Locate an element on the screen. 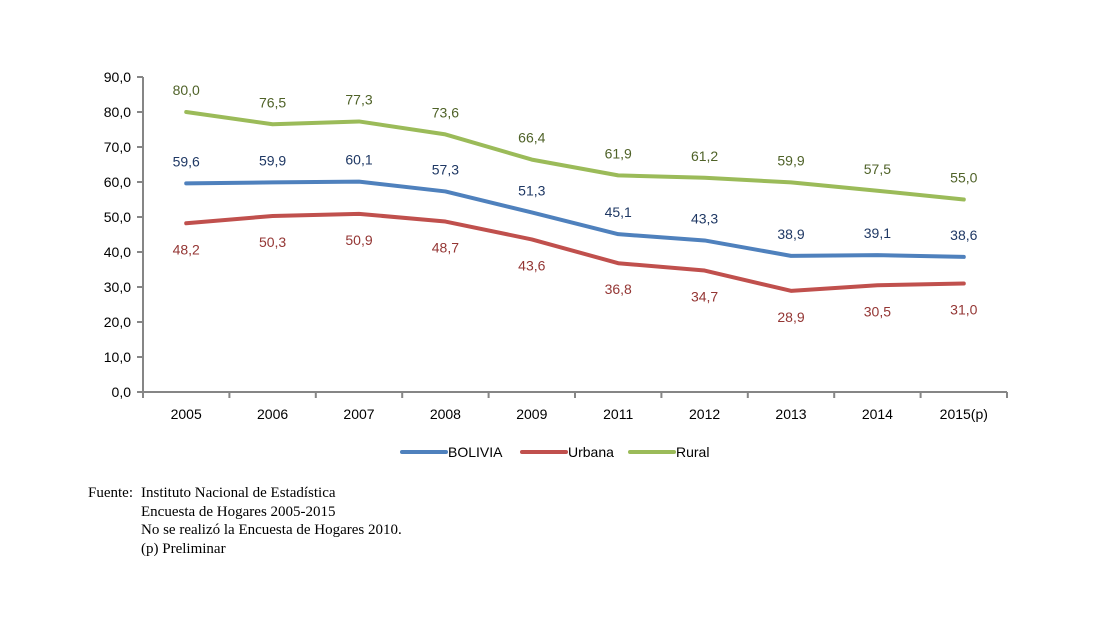 The width and height of the screenshot is (1096, 618). data-label: 61,9 is located at coordinates (618, 153).